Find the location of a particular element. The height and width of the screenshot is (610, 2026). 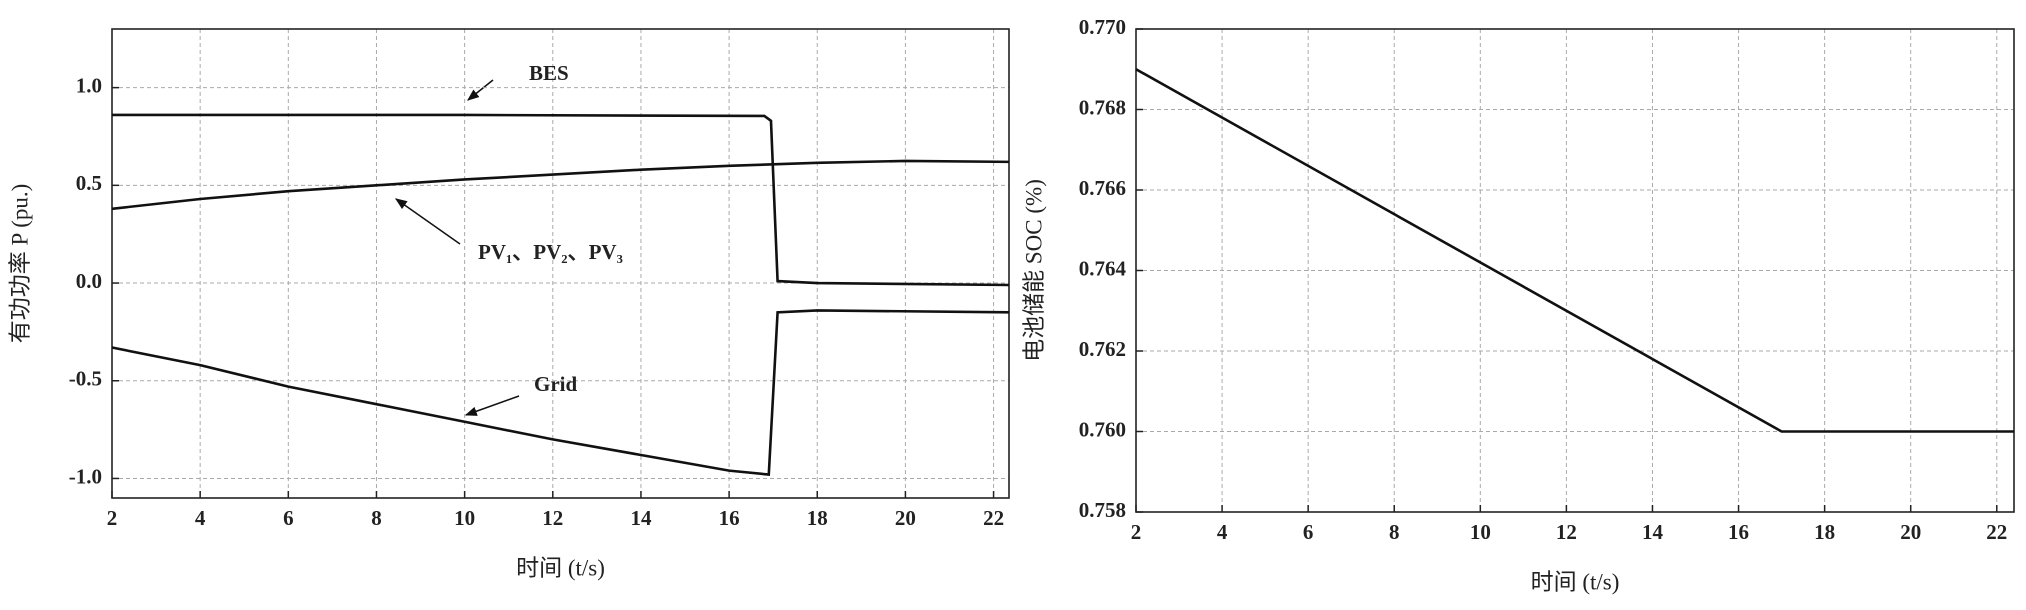

y-tick-label: 0.770 is located at coordinates (1102, 27).